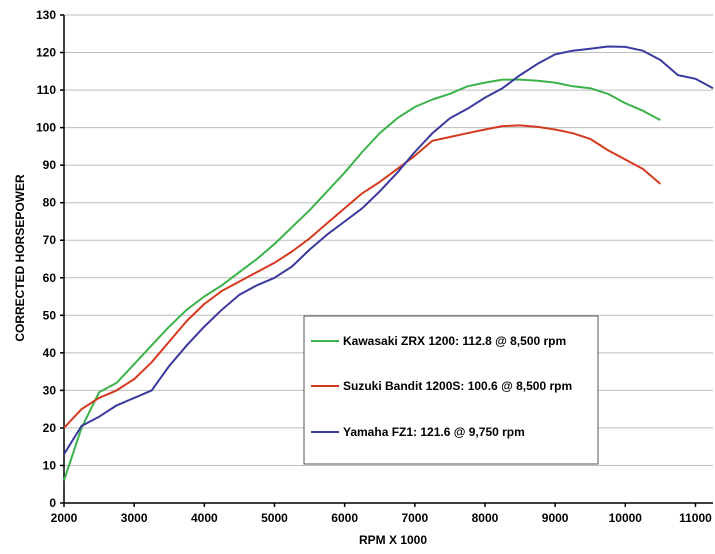 Image resolution: width=715 pixels, height=554 pixels. What do you see at coordinates (50, 465) in the screenshot?
I see `ytick-label-10: 10` at bounding box center [50, 465].